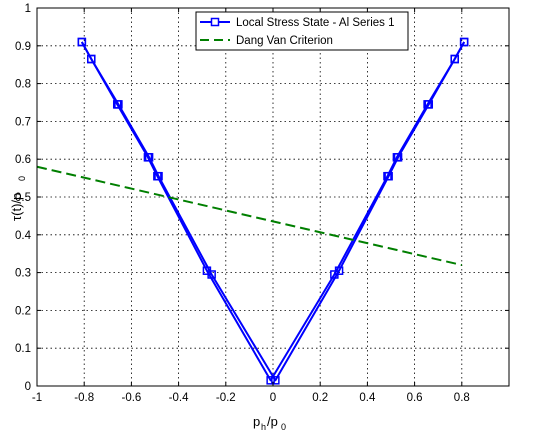 This screenshot has width=537, height=441. What do you see at coordinates (283, 427) in the screenshot?
I see `x-axis-label-sub2: 0` at bounding box center [283, 427].